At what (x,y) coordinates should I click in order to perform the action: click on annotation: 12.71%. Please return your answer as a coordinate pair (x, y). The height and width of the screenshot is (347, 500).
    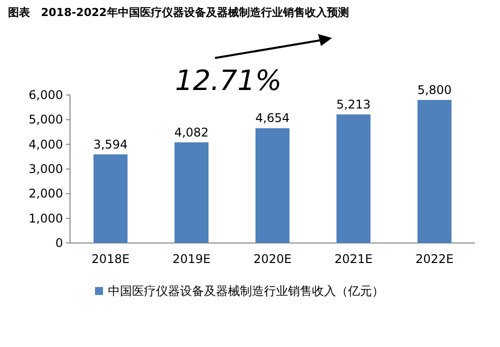
    Looking at the image, I should click on (228, 80).